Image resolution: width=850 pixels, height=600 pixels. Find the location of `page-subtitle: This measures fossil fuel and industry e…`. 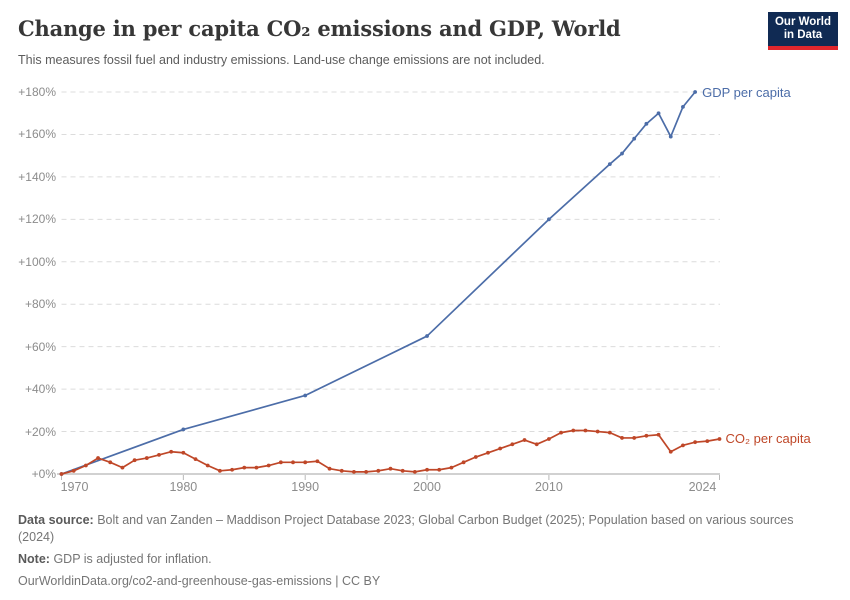

page-subtitle: This measures fossil fuel and industry e… is located at coordinates (281, 60).